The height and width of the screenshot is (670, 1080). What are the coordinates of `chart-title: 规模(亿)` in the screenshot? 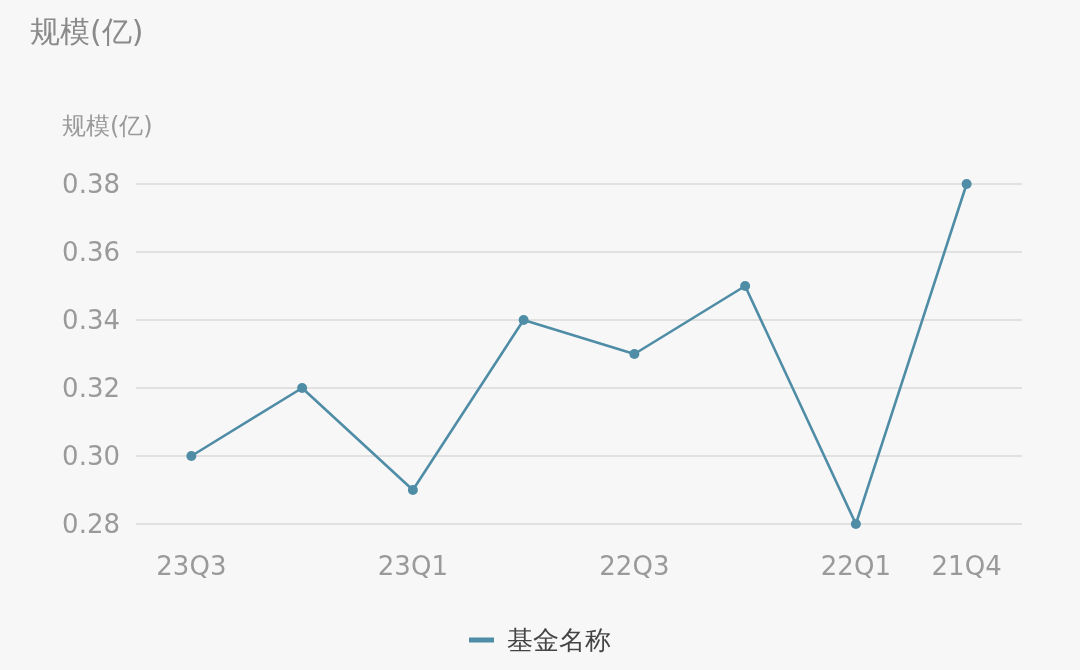 It's located at (87, 31).